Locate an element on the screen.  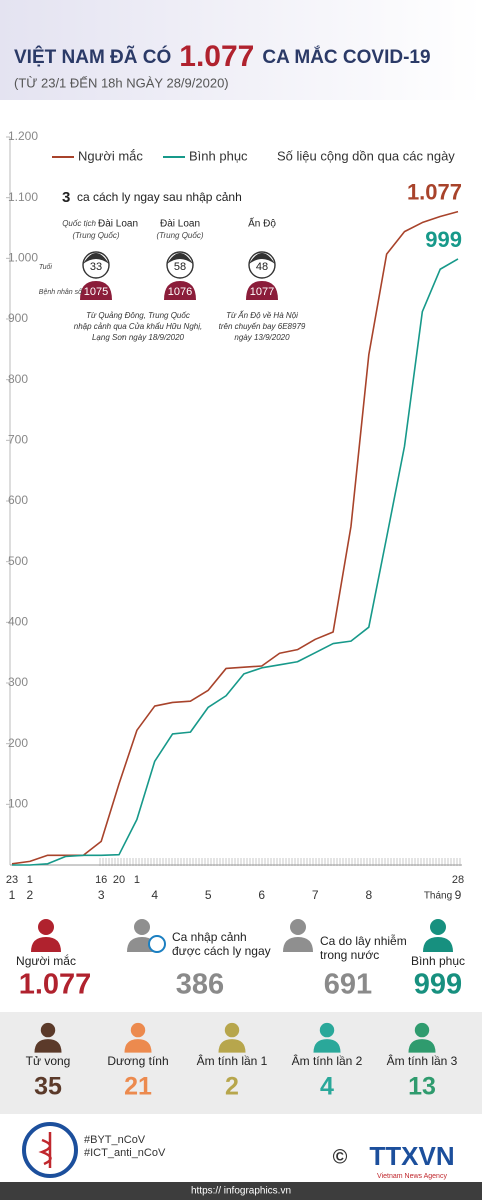
y-tick-label: 100 is located at coordinates (18, 804).